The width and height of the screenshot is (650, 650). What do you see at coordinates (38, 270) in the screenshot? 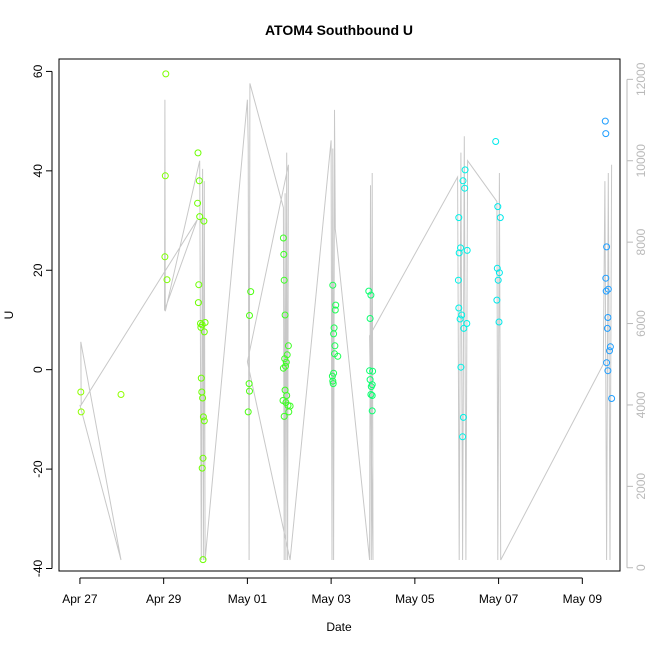
I see `y-tick-label: 20` at bounding box center [38, 270].